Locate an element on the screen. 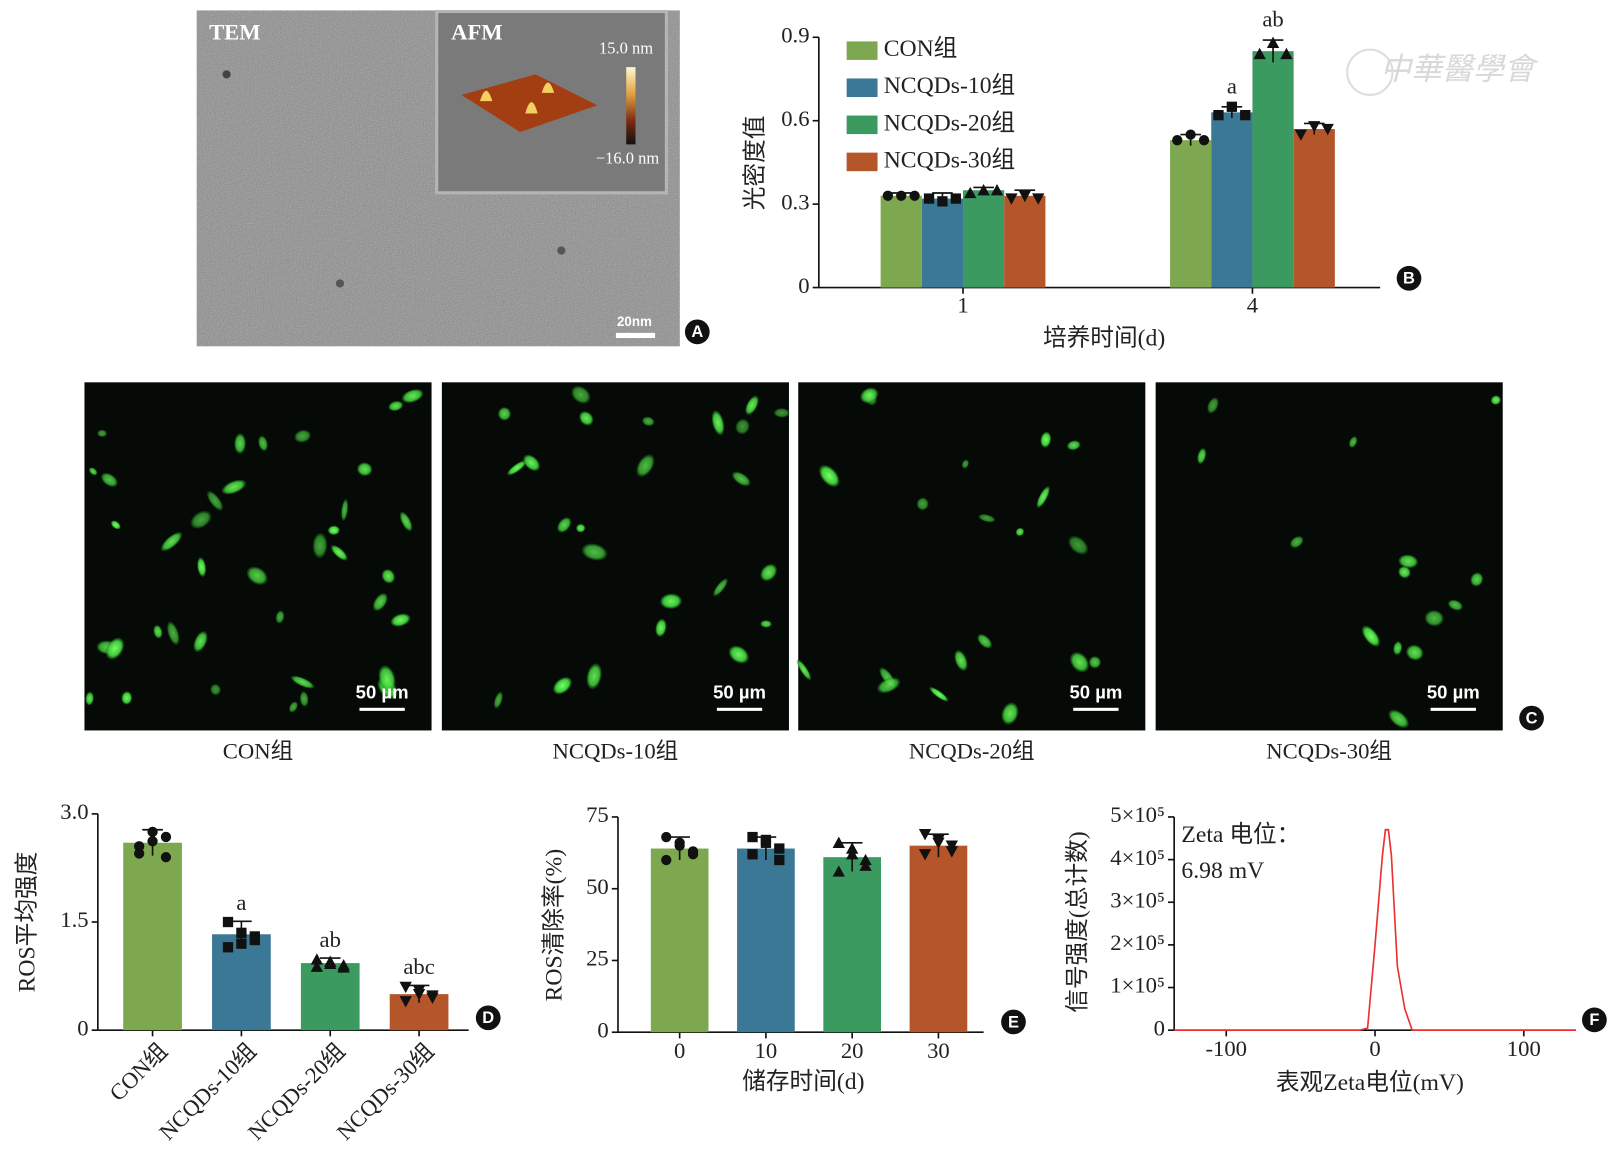 This screenshot has height=1155, width=1615. y-tick-label: 0.6 is located at coordinates (795, 118).